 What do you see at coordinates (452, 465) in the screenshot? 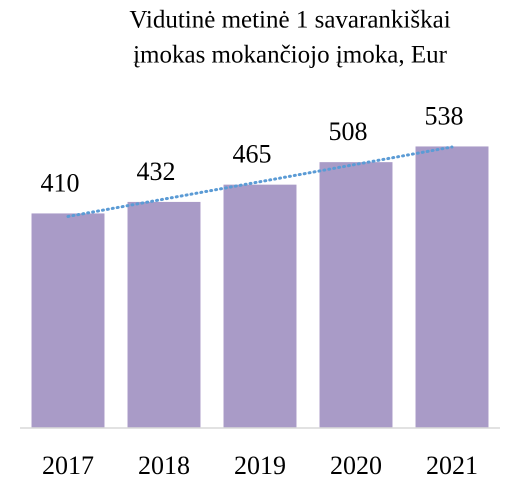
I see `x-tick-label: 2021` at bounding box center [452, 465].